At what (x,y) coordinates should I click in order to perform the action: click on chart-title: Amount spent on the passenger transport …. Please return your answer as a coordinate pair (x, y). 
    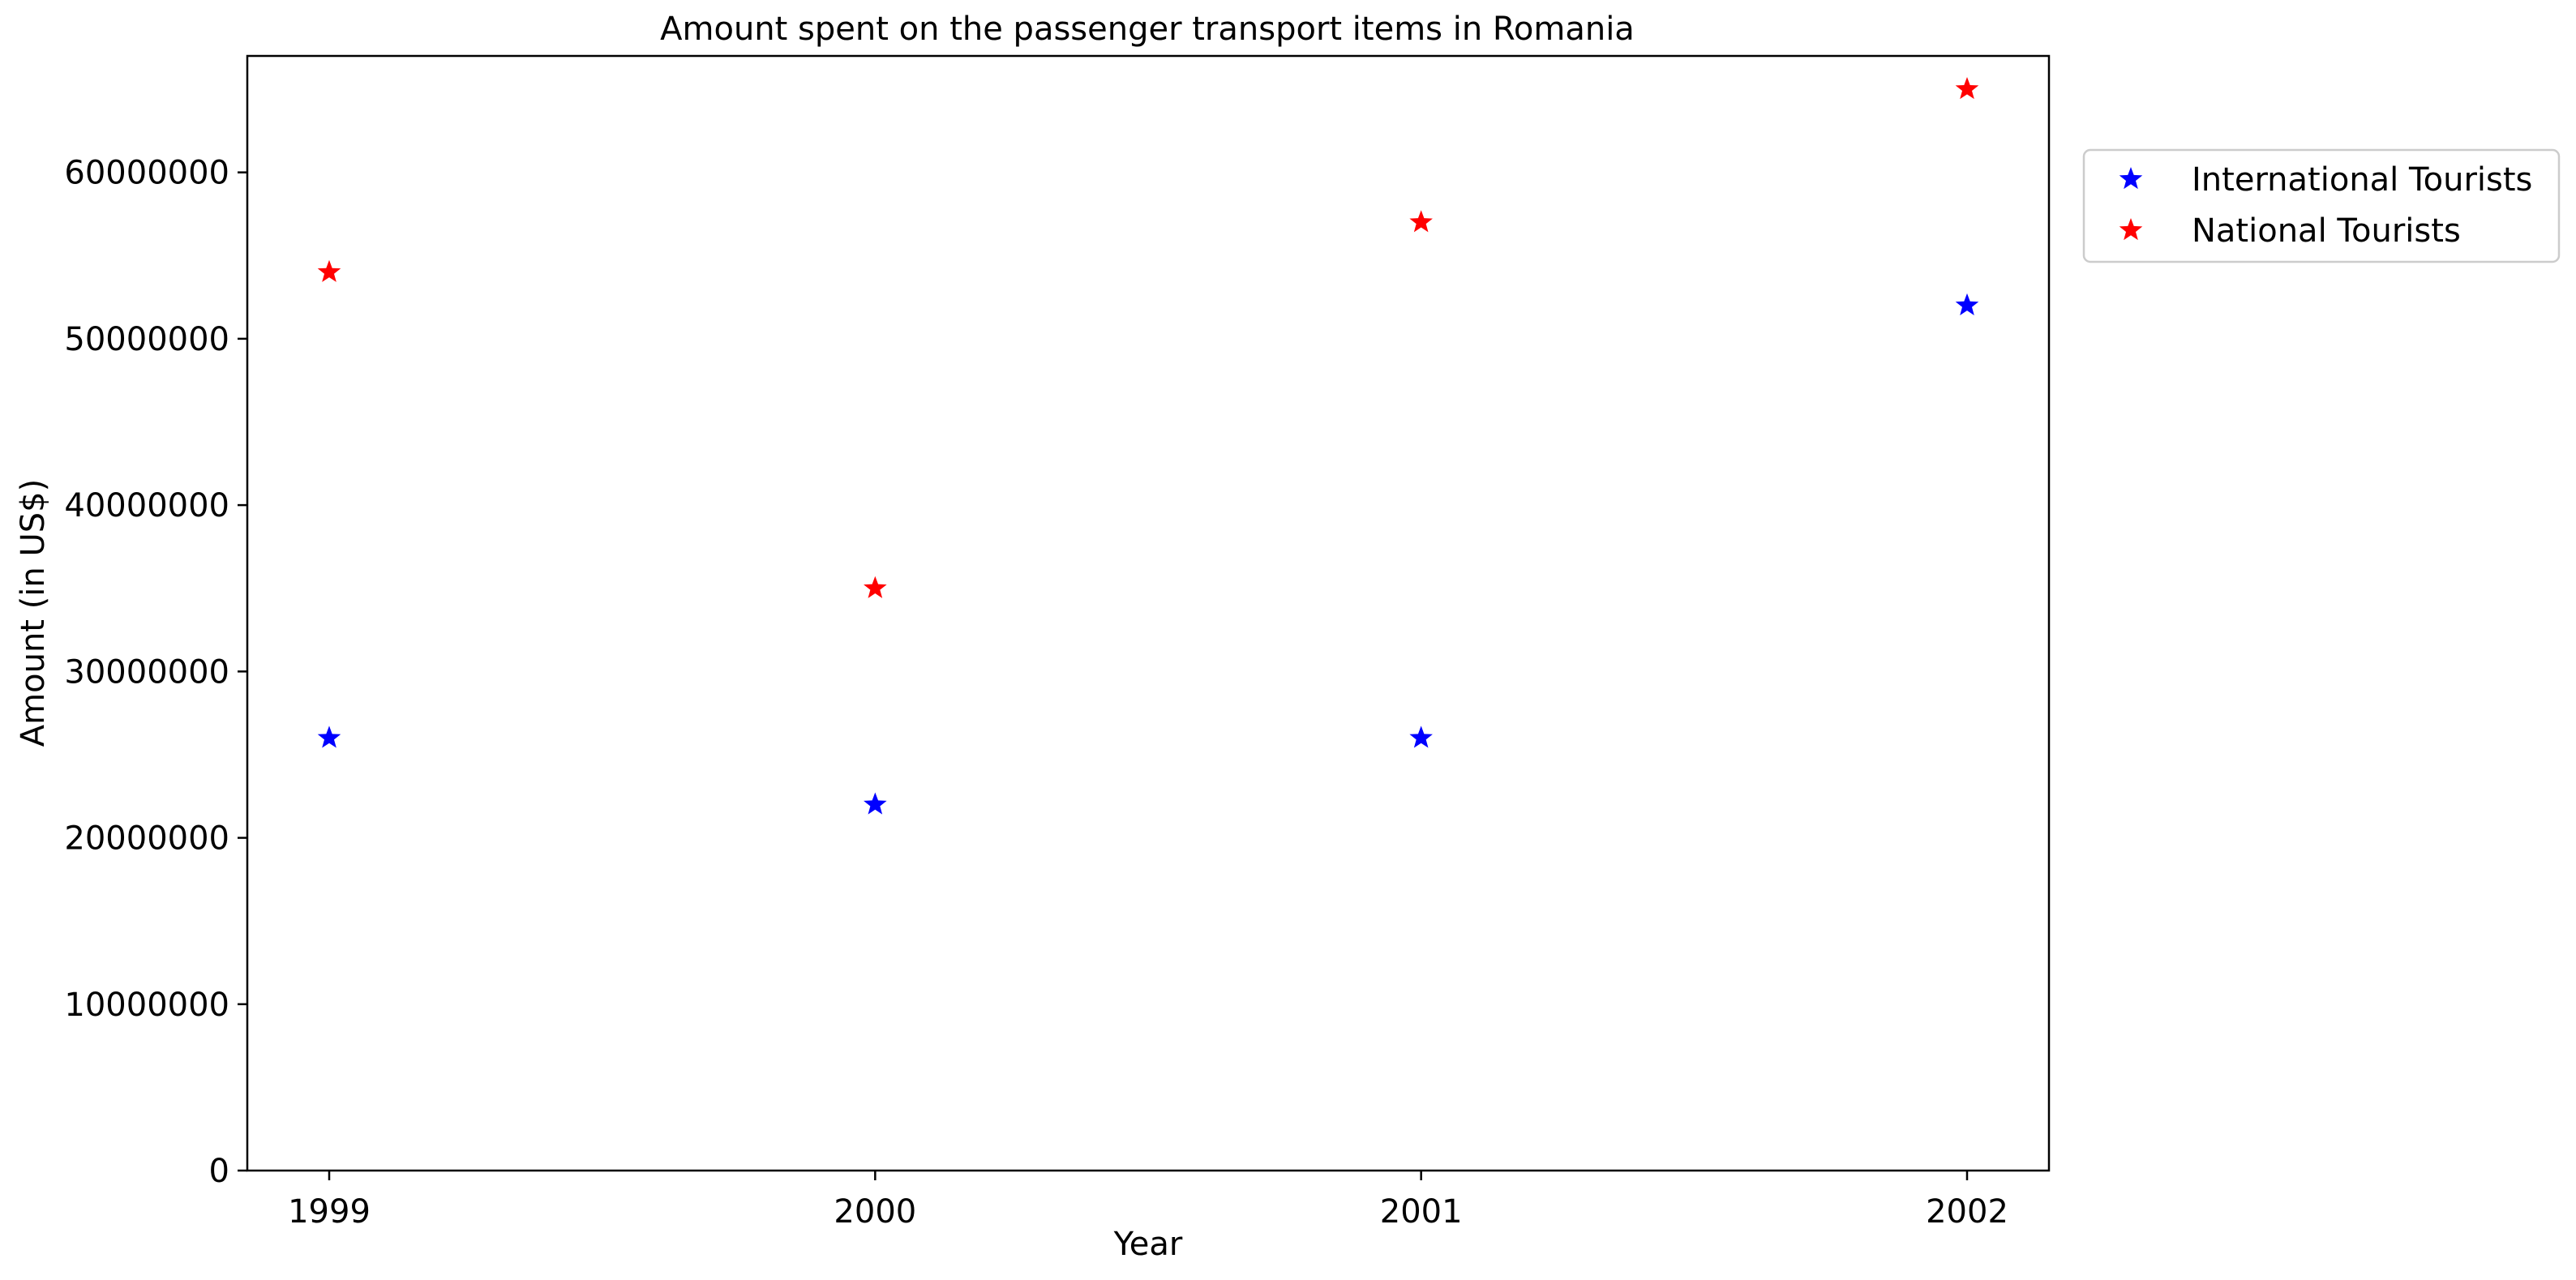
    Looking at the image, I should click on (1147, 30).